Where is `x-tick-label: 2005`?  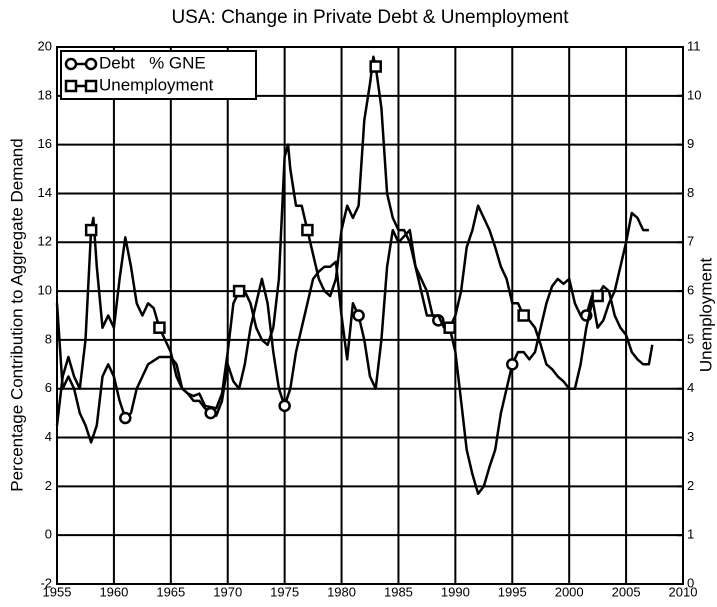
x-tick-label: 2005 is located at coordinates (626, 591).